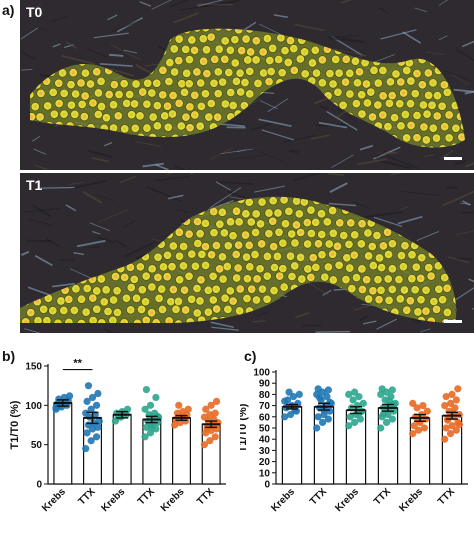  Describe the element at coordinates (63, 443) in the screenshot. I see `bar-krebs` at that location.